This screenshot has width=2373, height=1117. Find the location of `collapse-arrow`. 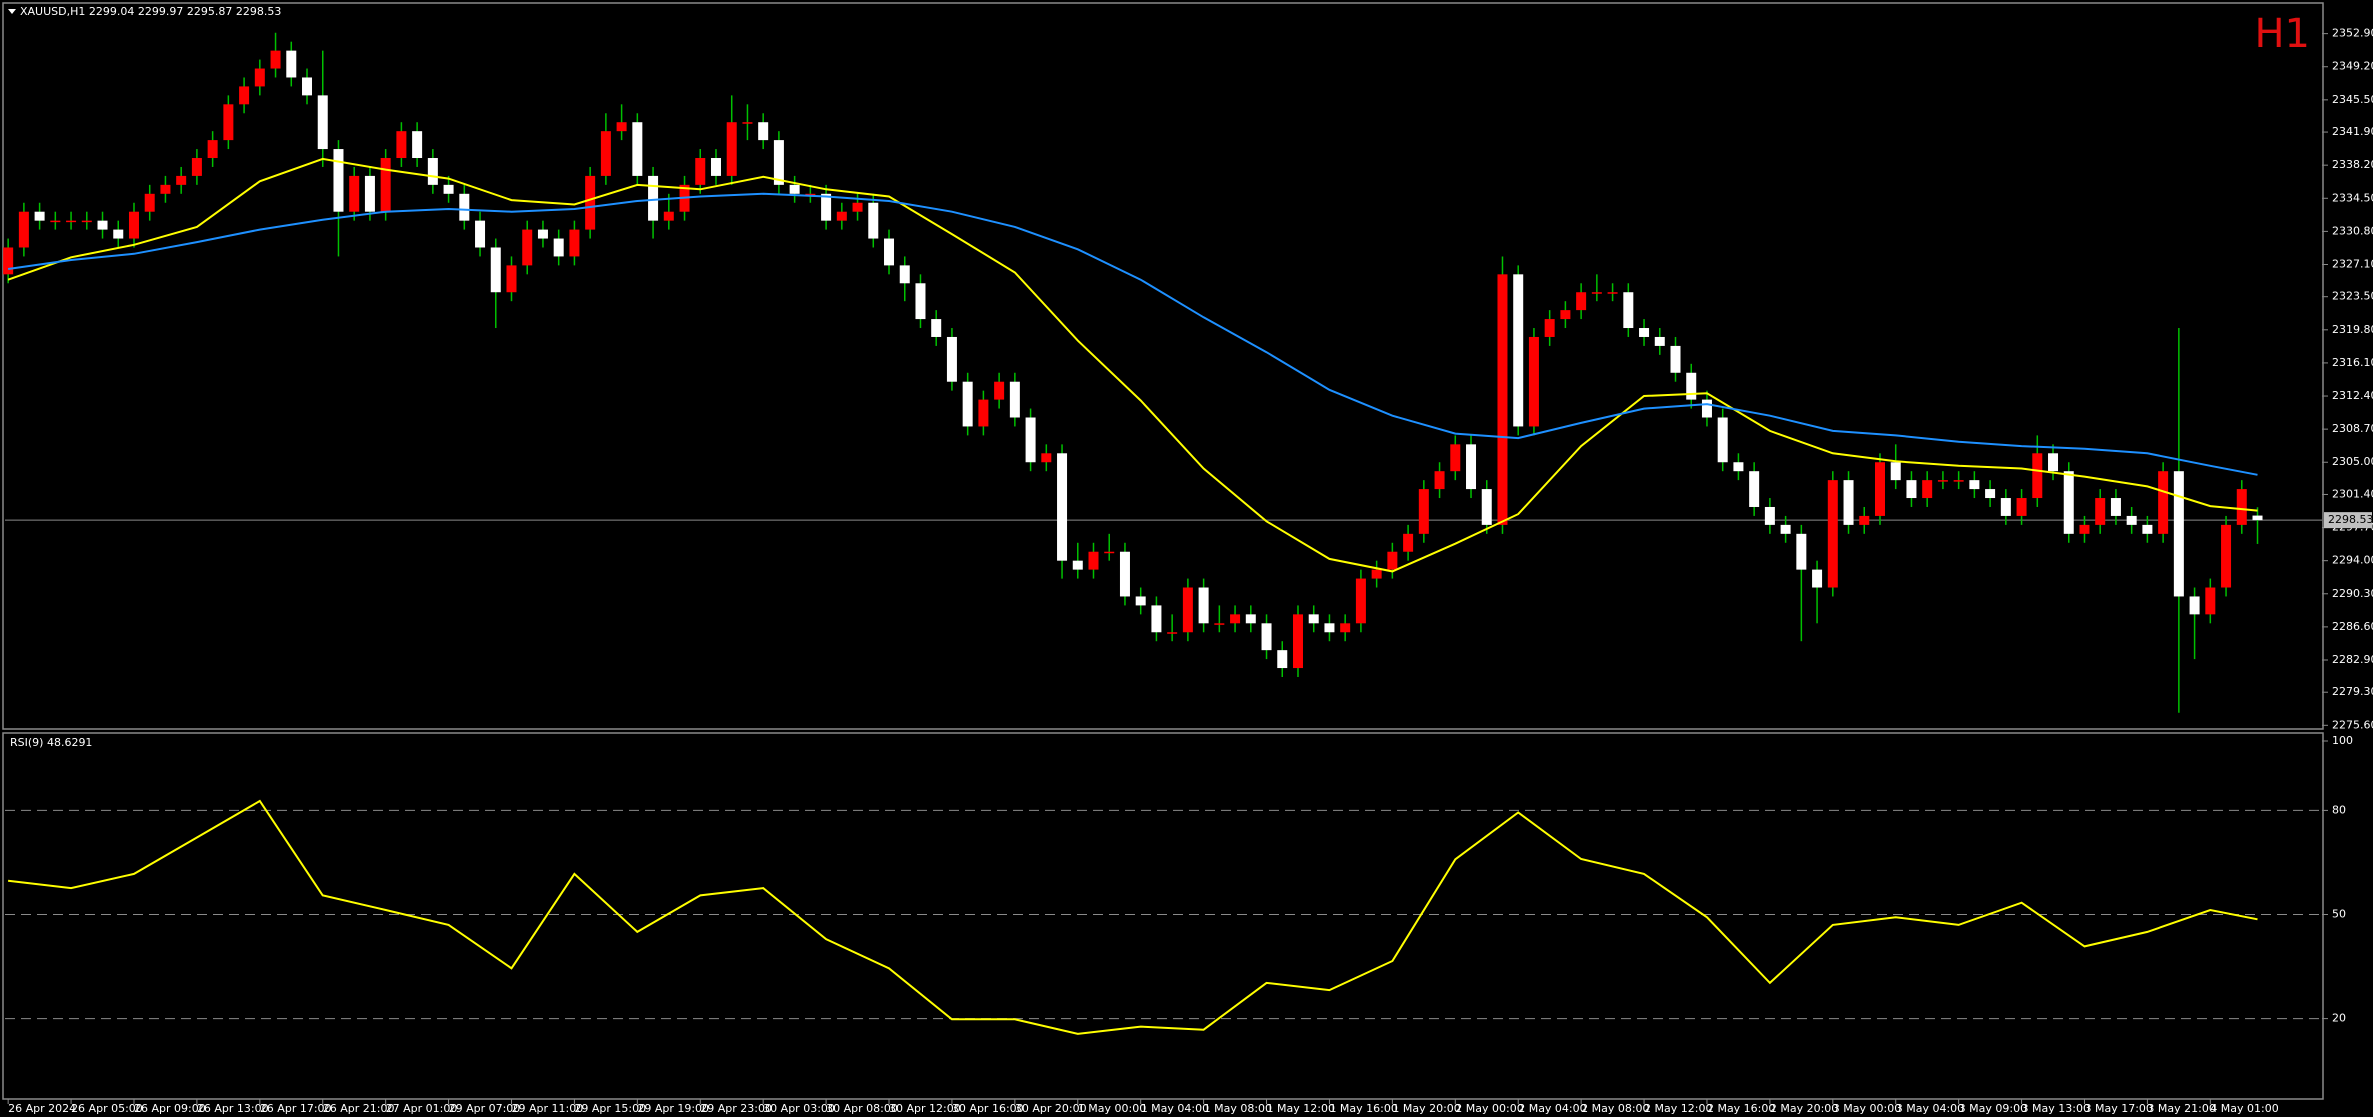

collapse-arrow is located at coordinates (12, 11).